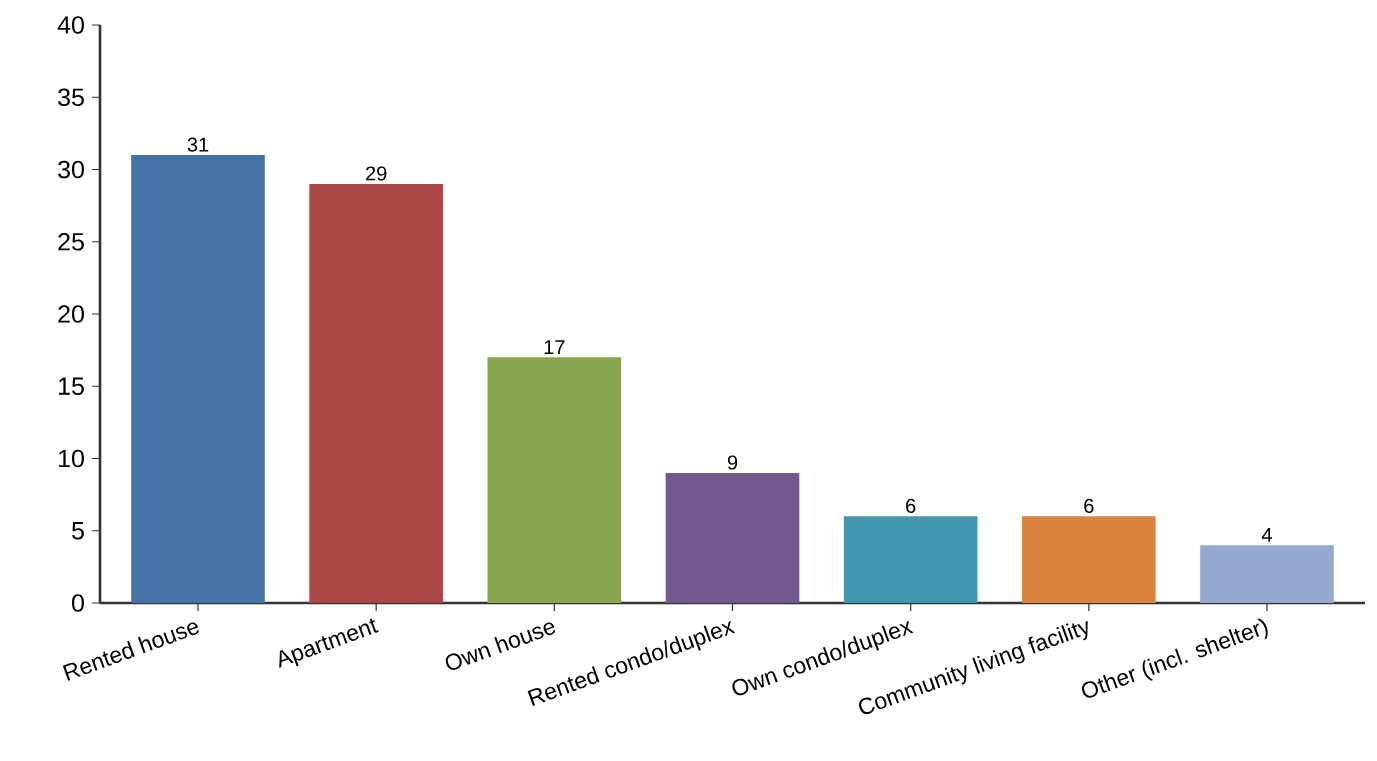 Image resolution: width=1377 pixels, height=761 pixels. What do you see at coordinates (71, 386) in the screenshot?
I see `y-tick-label: 15` at bounding box center [71, 386].